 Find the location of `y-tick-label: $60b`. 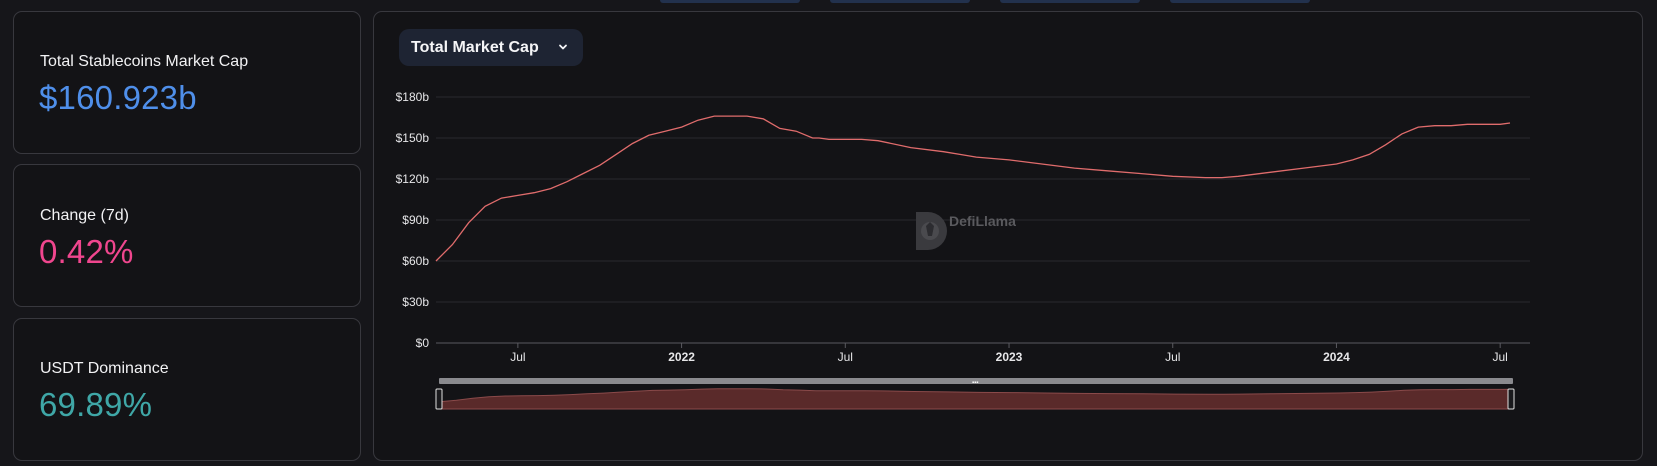

y-tick-label: $60b is located at coordinates (415, 261).